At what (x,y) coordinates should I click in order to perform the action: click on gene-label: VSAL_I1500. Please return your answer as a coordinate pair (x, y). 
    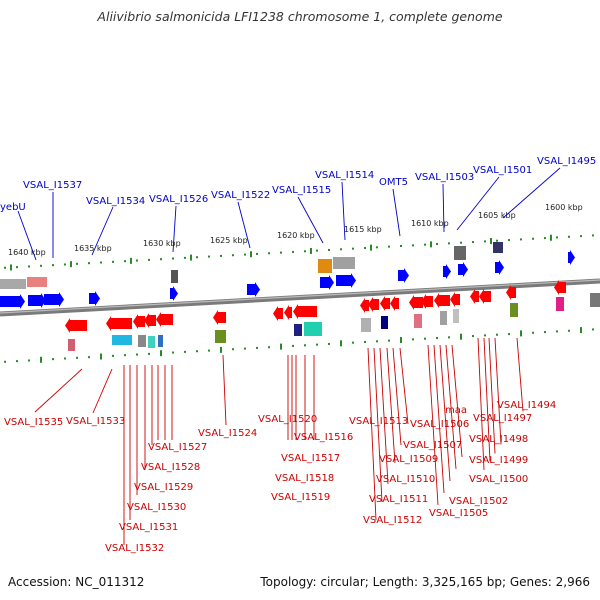
    Looking at the image, I should click on (498, 479).